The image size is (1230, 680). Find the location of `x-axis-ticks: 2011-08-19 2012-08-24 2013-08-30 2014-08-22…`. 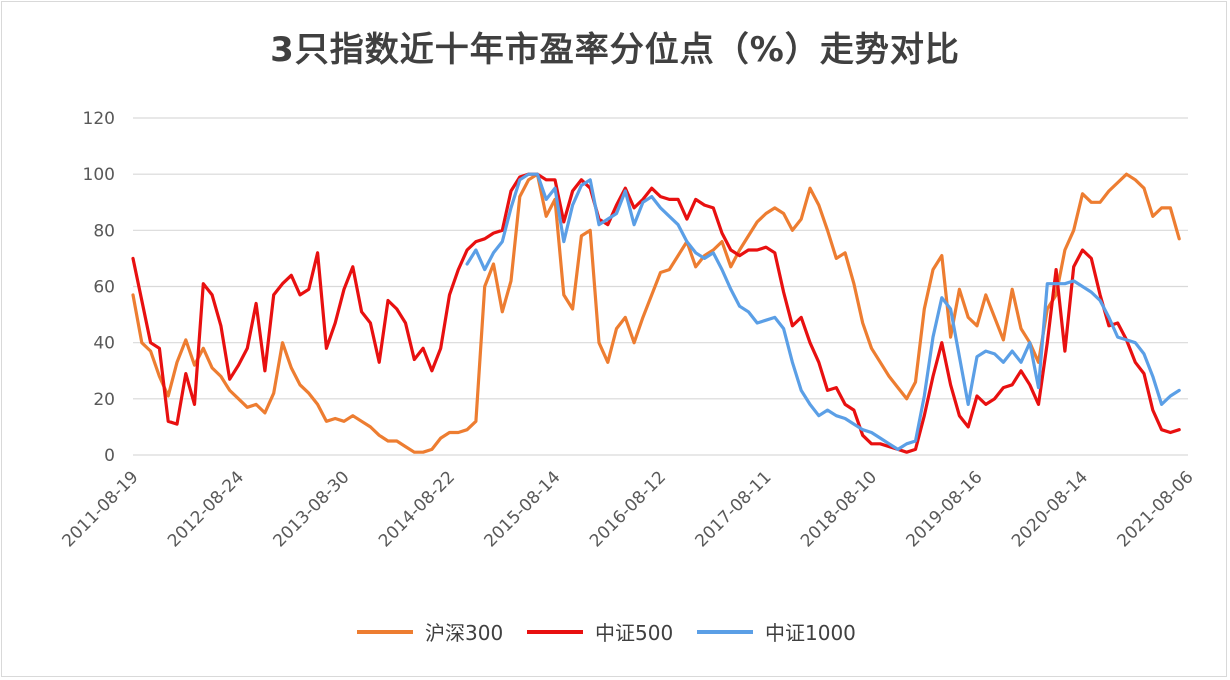

x-axis-ticks: 2011-08-19 2012-08-24 2013-08-30 2014-08-22… is located at coordinates (628, 509).